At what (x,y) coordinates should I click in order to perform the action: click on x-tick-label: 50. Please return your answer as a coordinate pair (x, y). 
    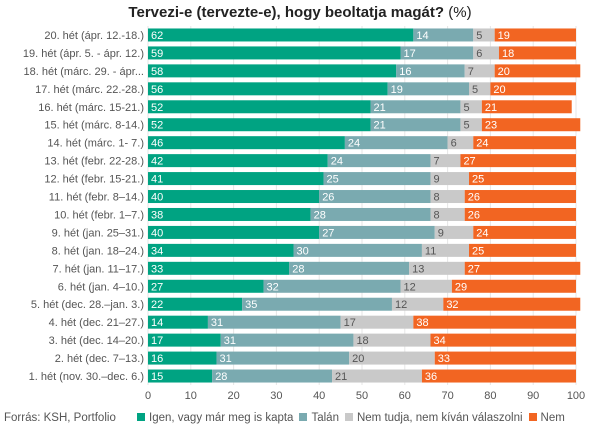
    Looking at the image, I should click on (362, 396).